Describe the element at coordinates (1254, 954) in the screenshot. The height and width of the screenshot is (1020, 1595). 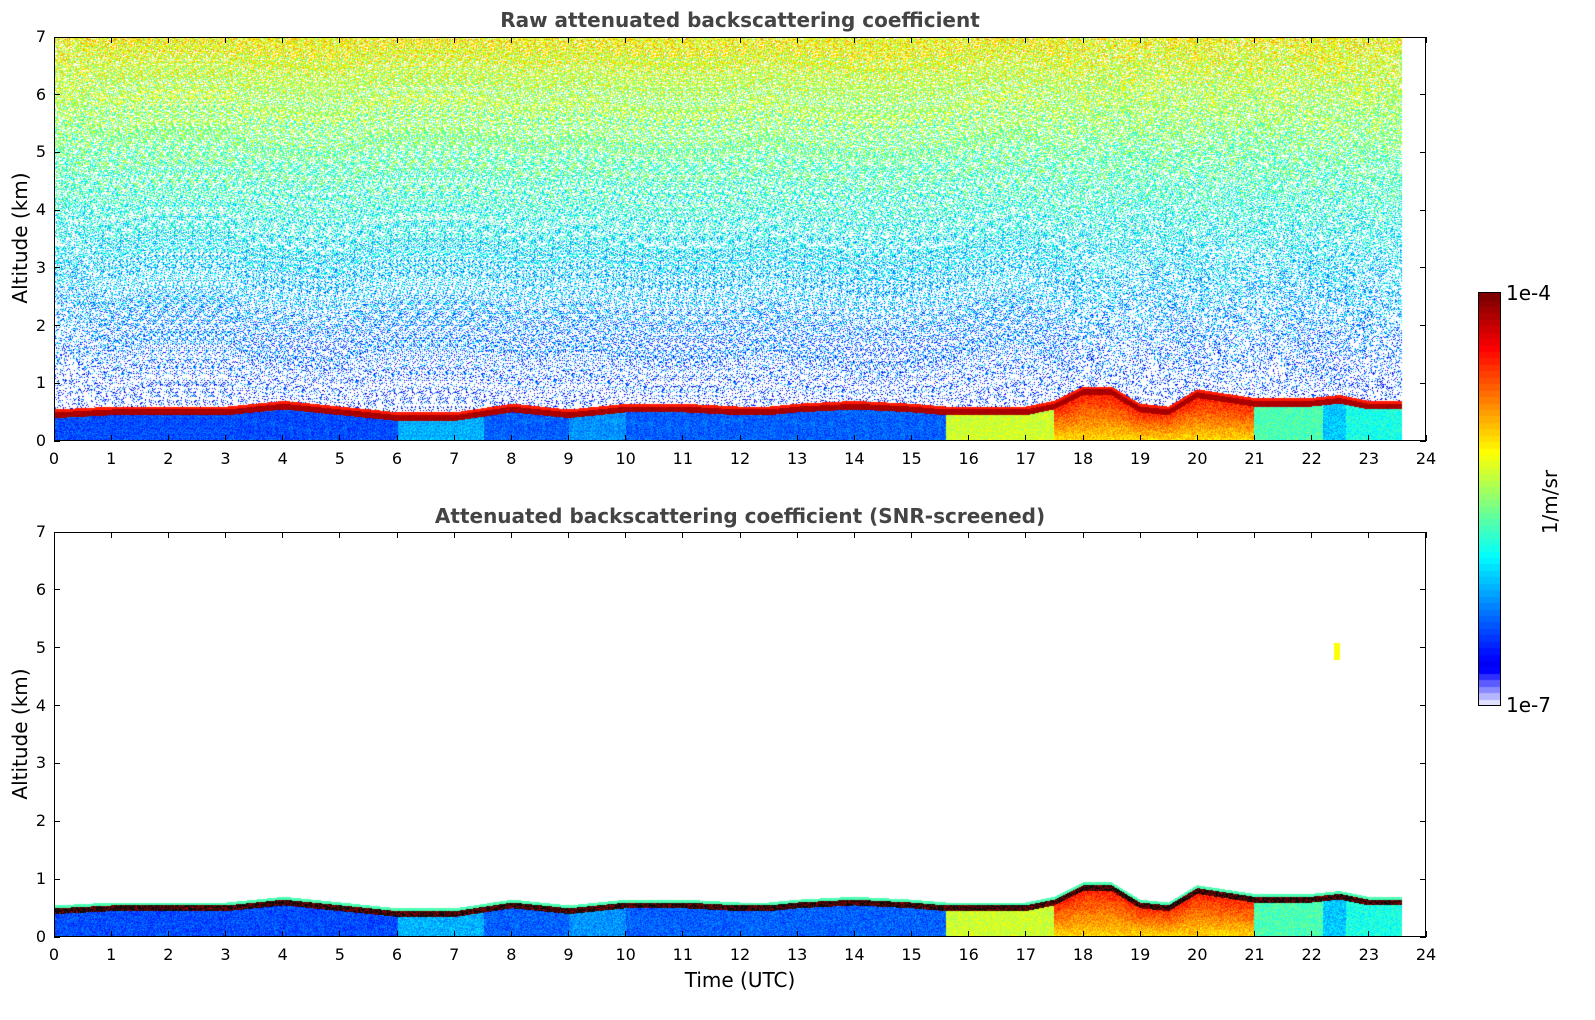
I see `screened-x-tick-label: 21` at that location.